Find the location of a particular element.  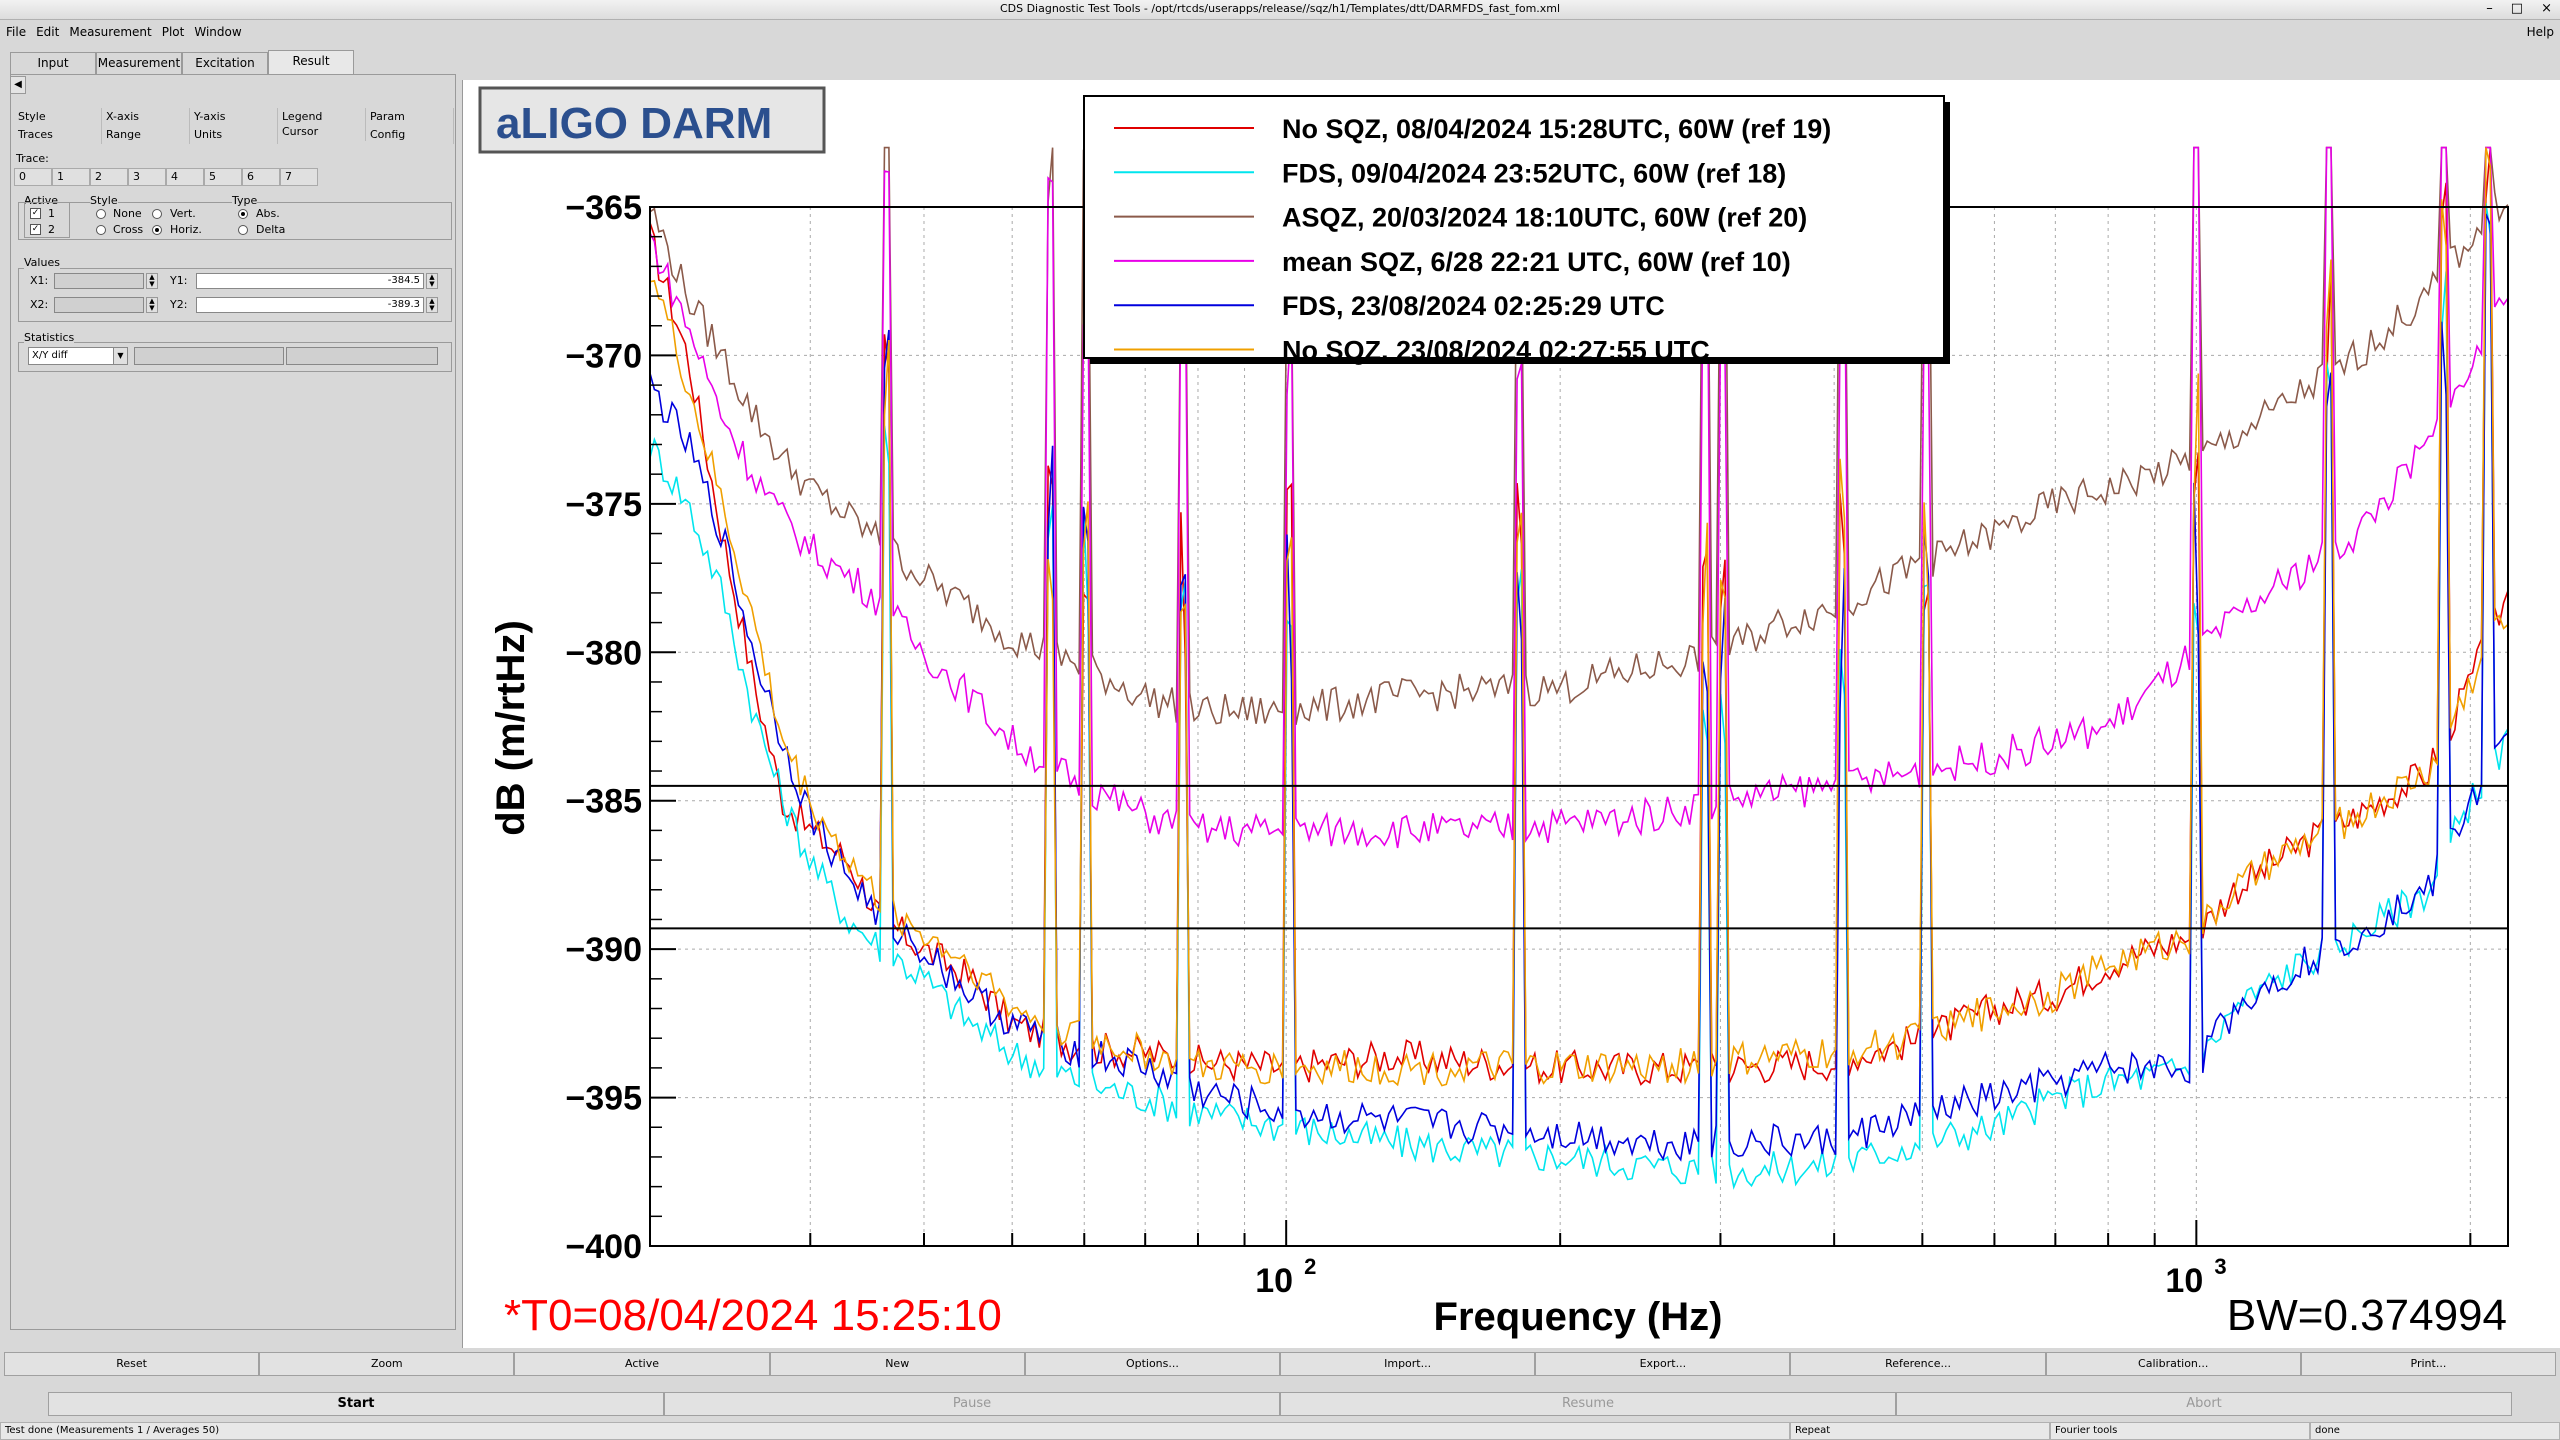

tab-cursor: Cursor is located at coordinates (322, 132).